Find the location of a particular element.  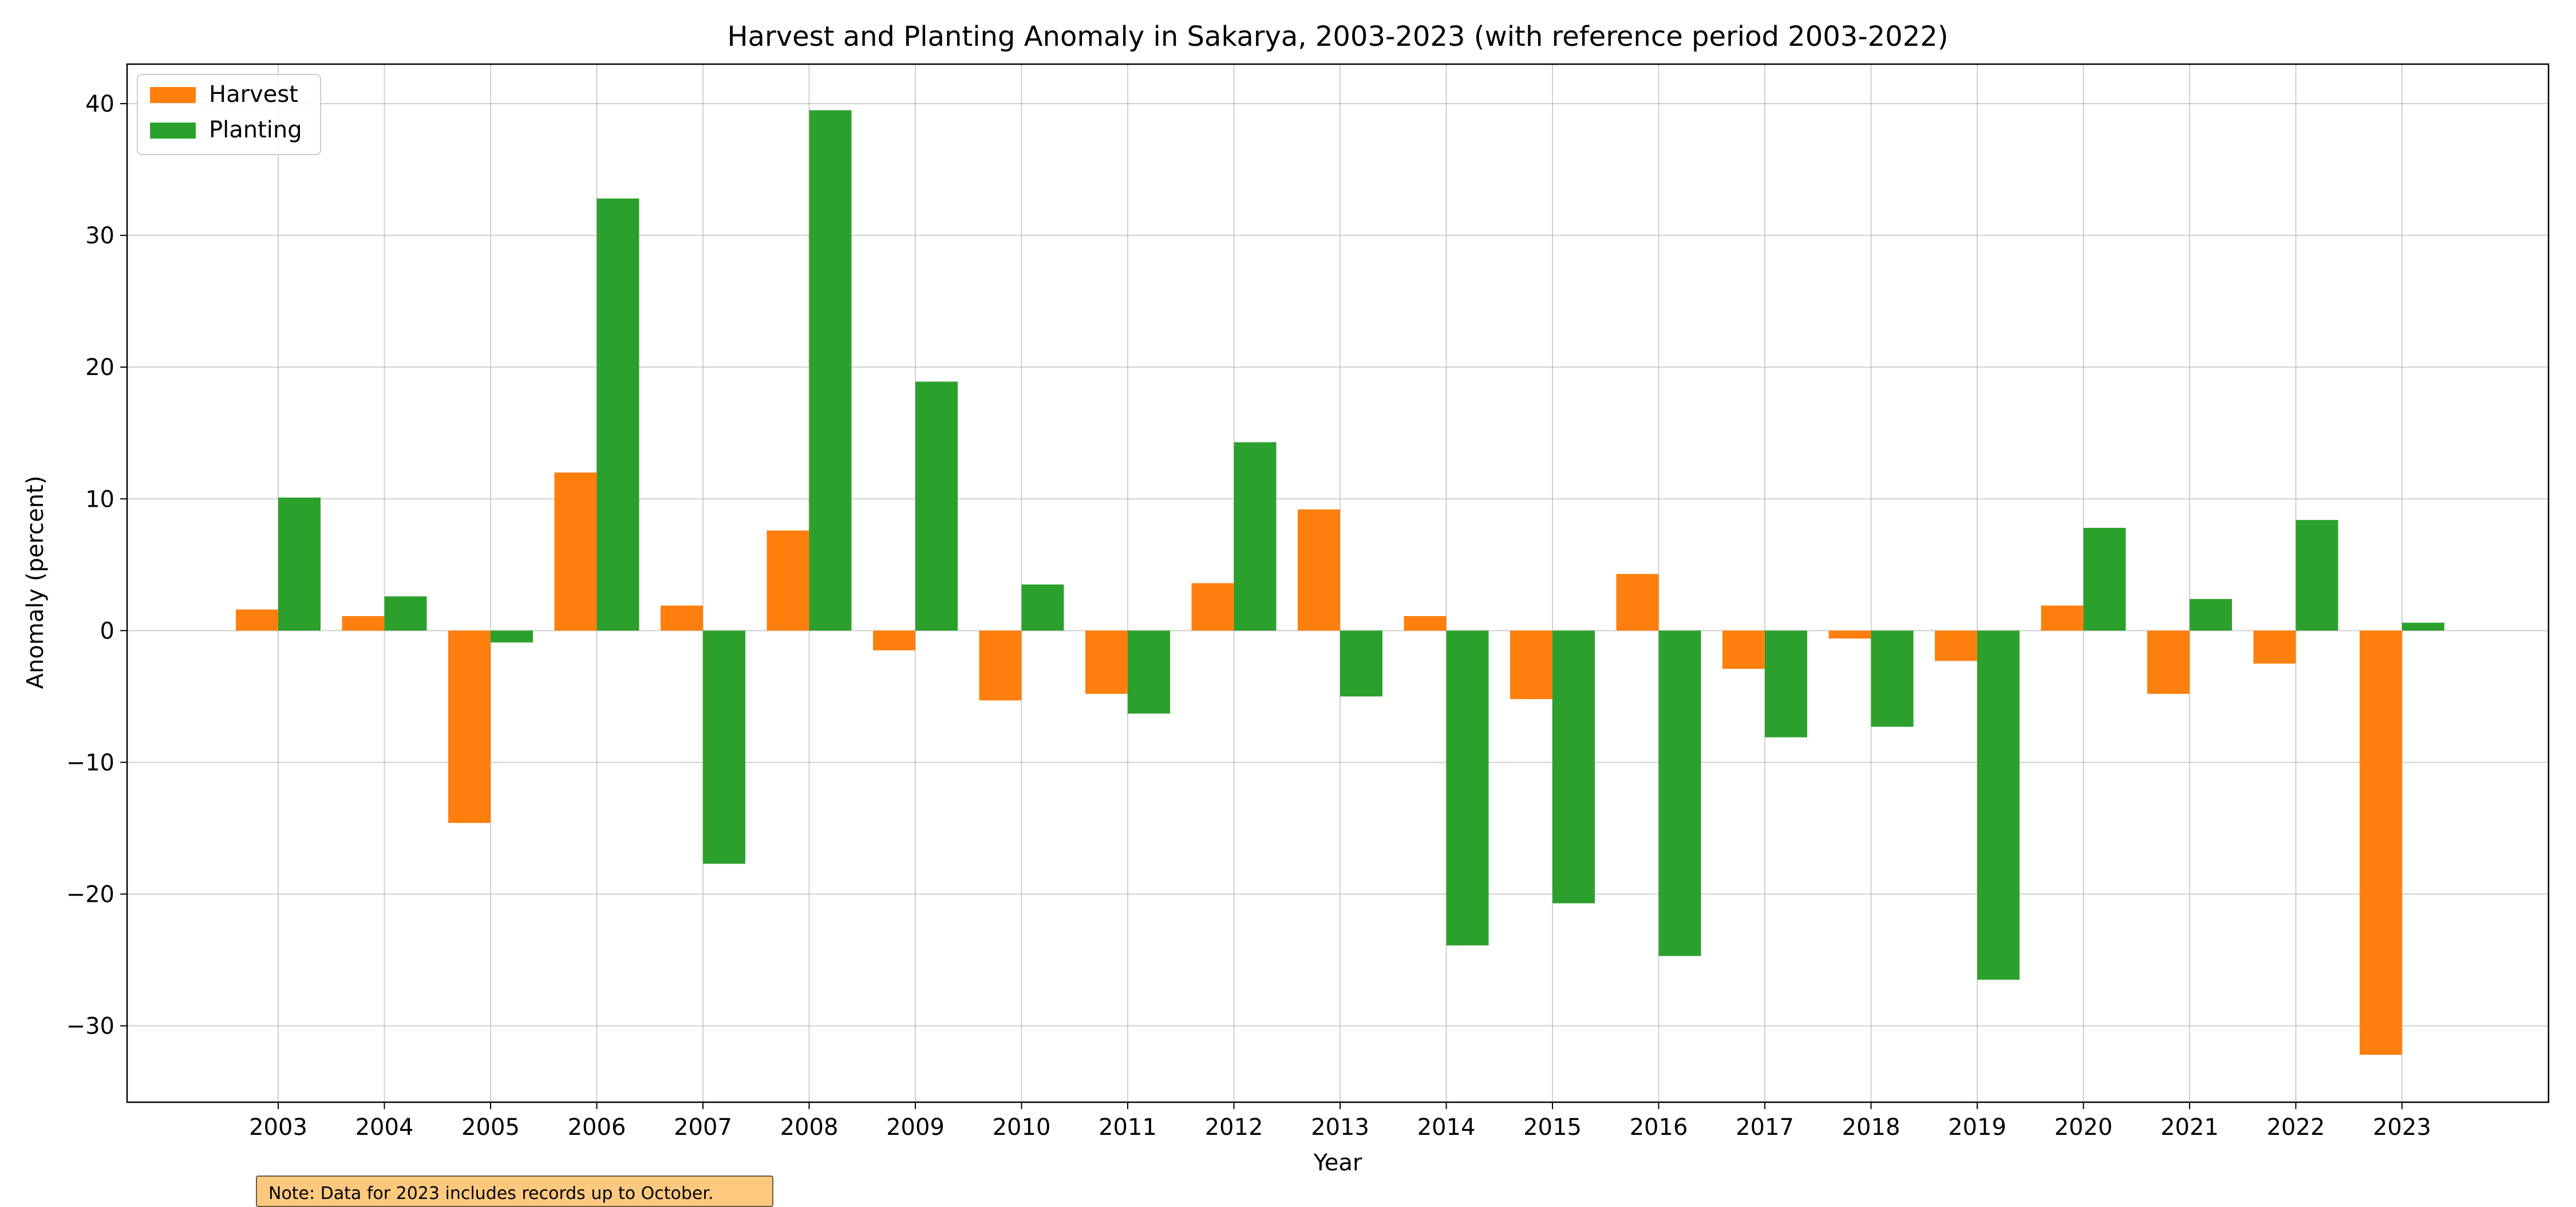

bar-planting-2011 is located at coordinates (1149, 672).